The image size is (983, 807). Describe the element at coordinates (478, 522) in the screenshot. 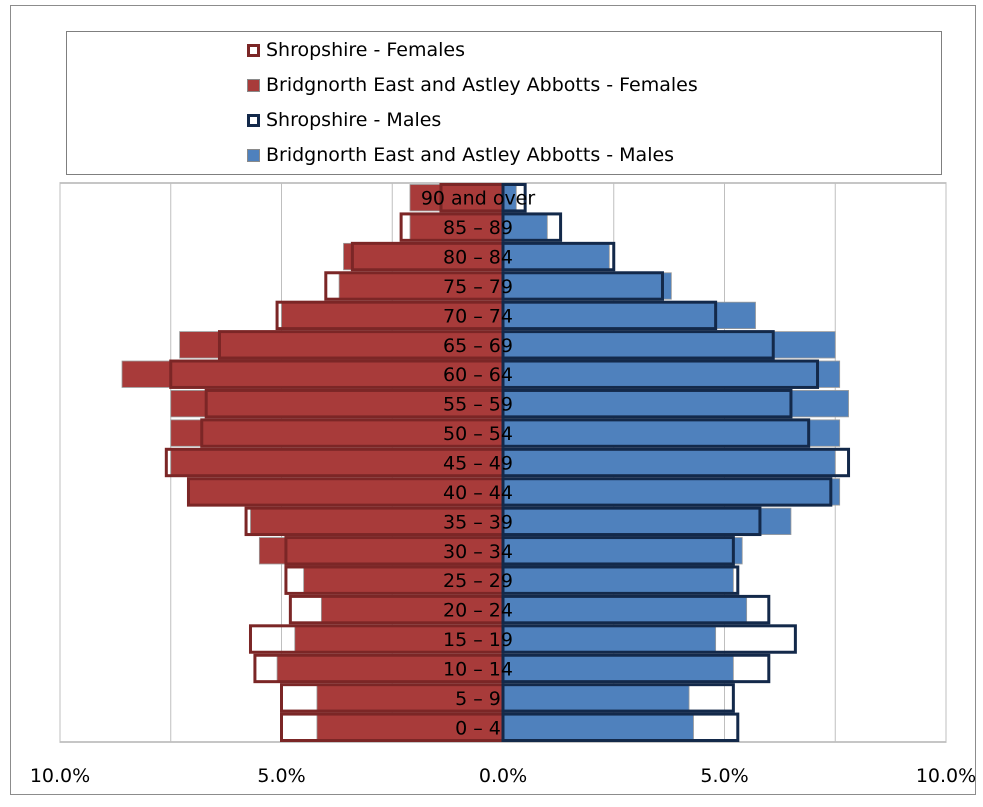

I see `age-label-11: 35 – 39` at that location.